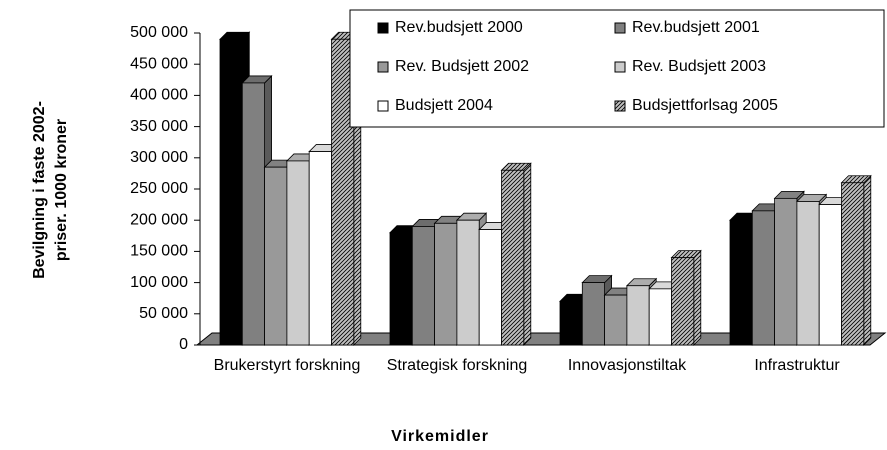  What do you see at coordinates (699, 66) in the screenshot?
I see `legend-label: Rev. Budsjett 2003` at bounding box center [699, 66].